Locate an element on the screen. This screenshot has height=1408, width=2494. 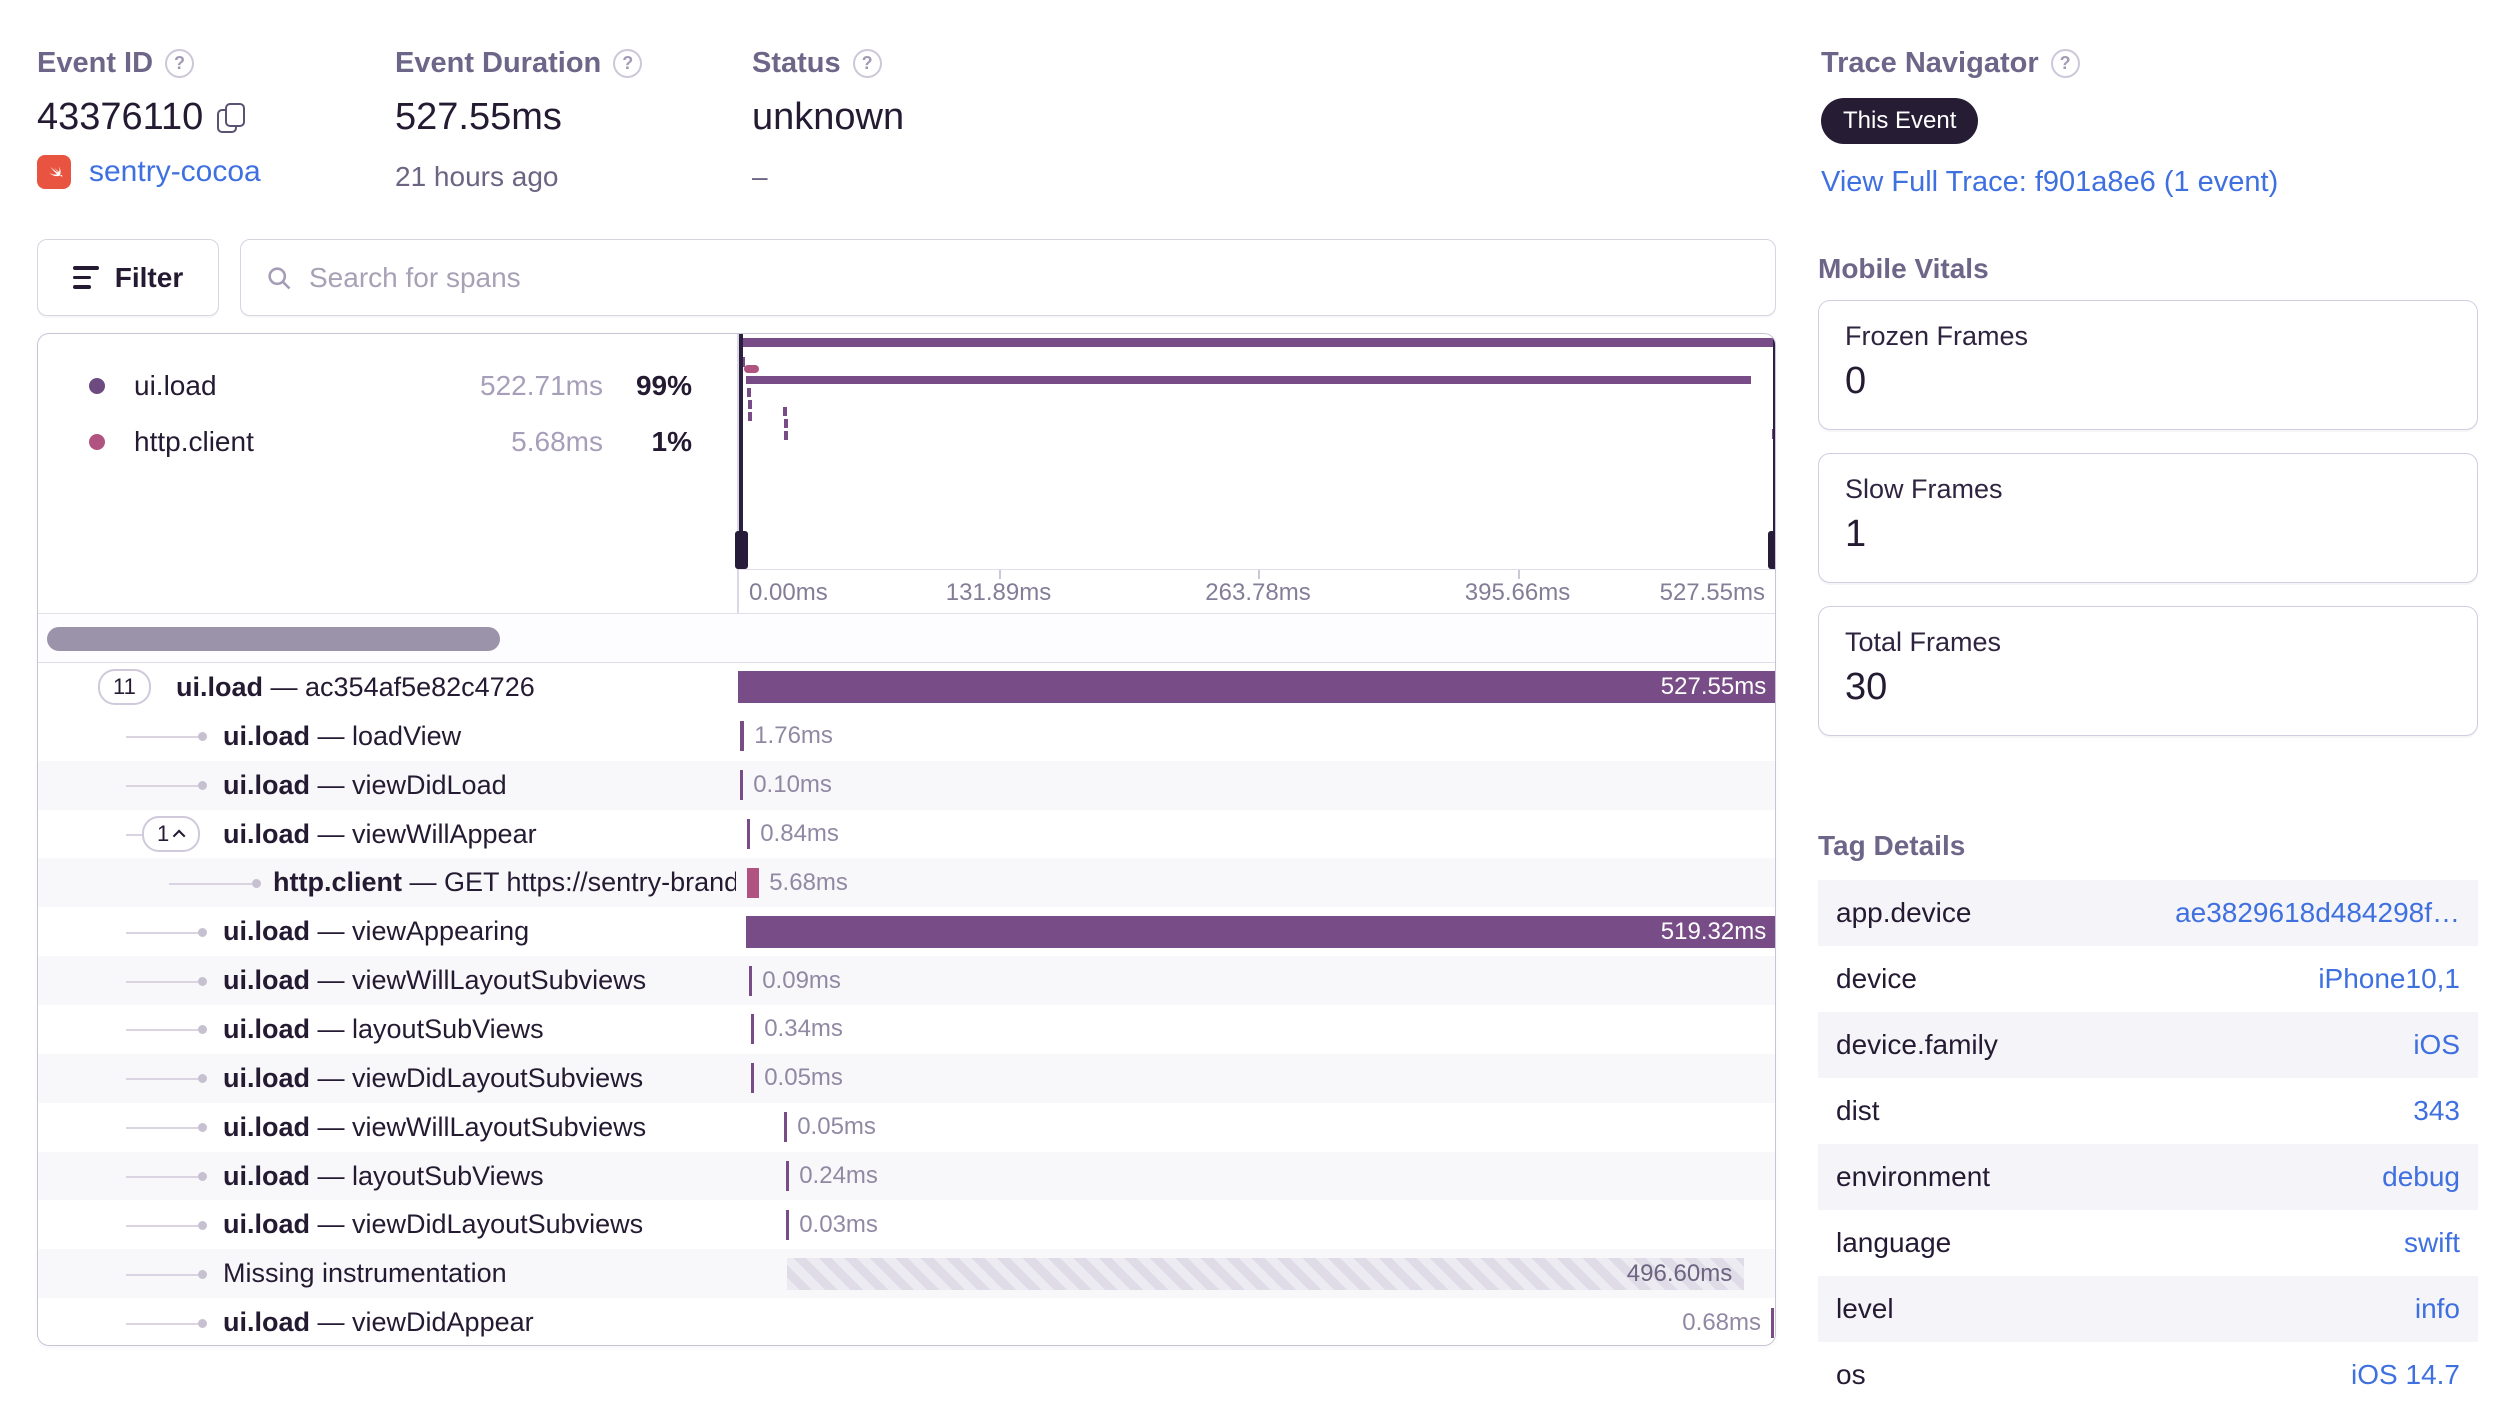
event-id-block: Event ID? 43376110 sentry-cocoa is located at coordinates (149, 118).